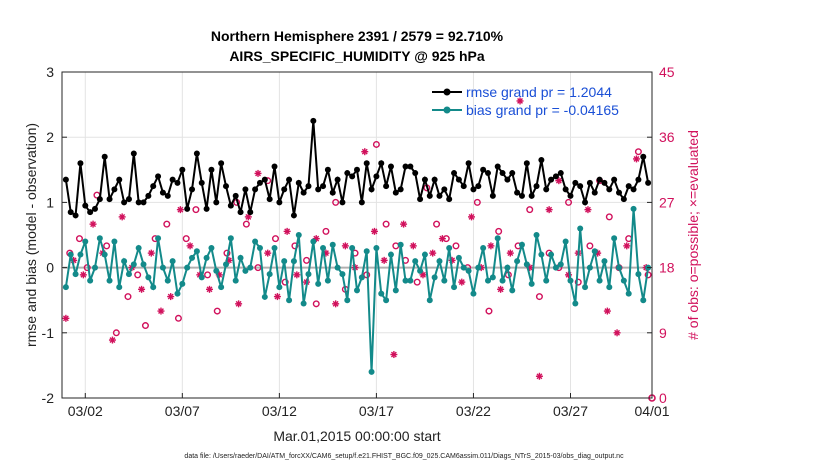 Image resolution: width=830 pixels, height=470 pixels. Describe the element at coordinates (50, 202) in the screenshot. I see `y-left-tick-label: 1` at that location.